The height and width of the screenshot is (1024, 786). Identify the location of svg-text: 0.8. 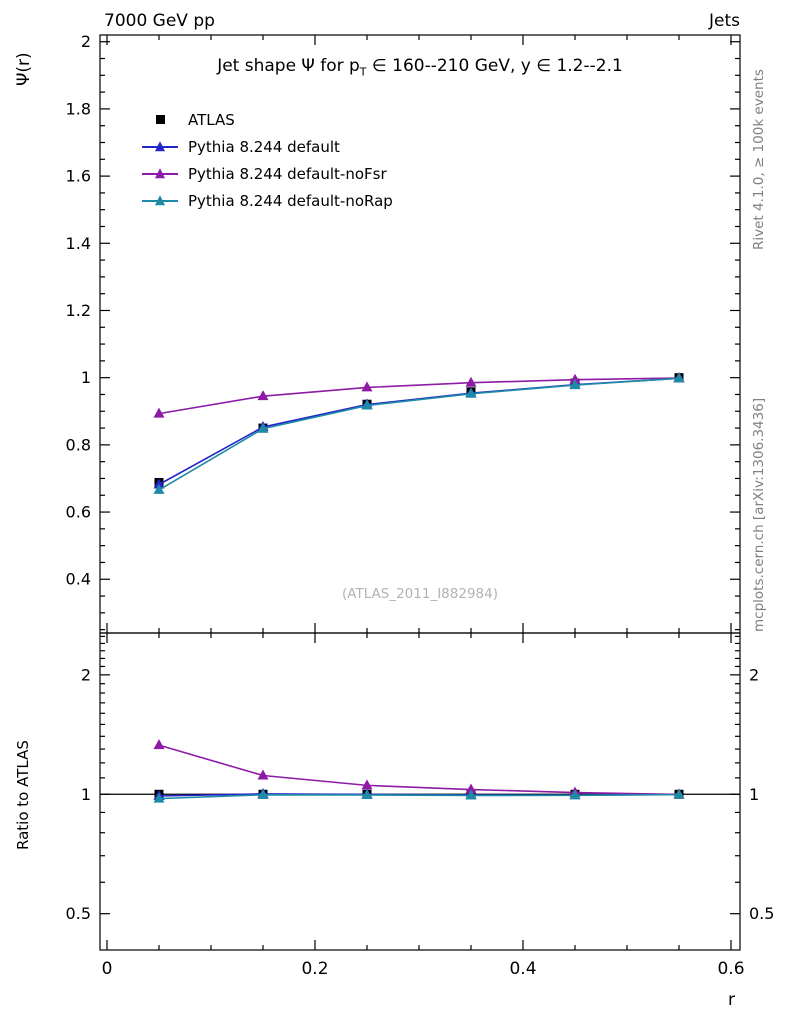
(78, 444).